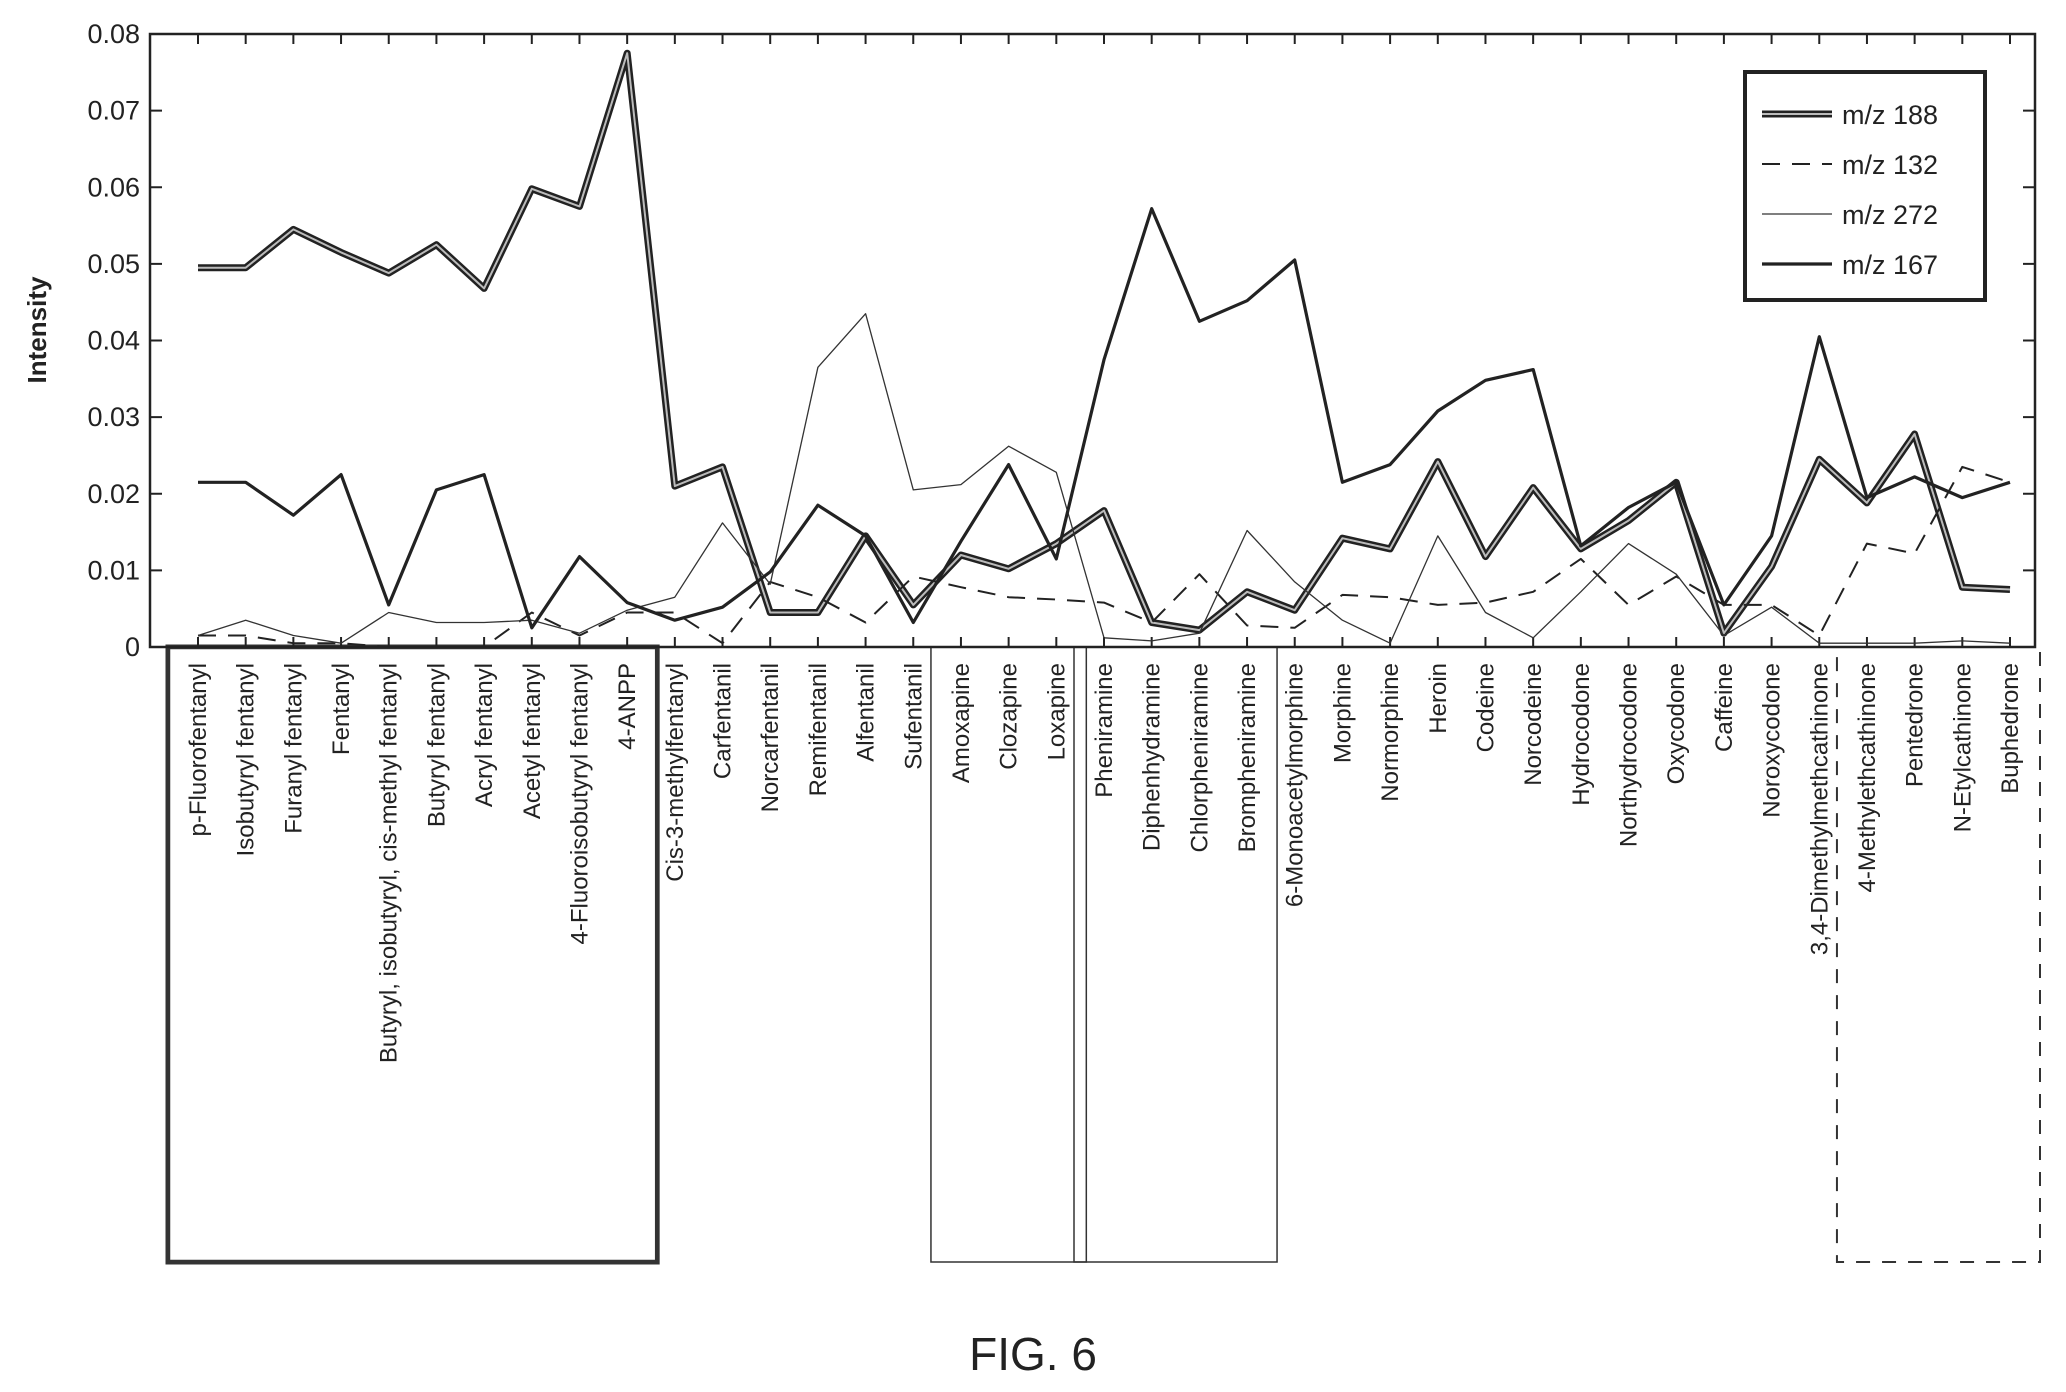  What do you see at coordinates (412, 954) in the screenshot?
I see `group-box-inner` at bounding box center [412, 954].